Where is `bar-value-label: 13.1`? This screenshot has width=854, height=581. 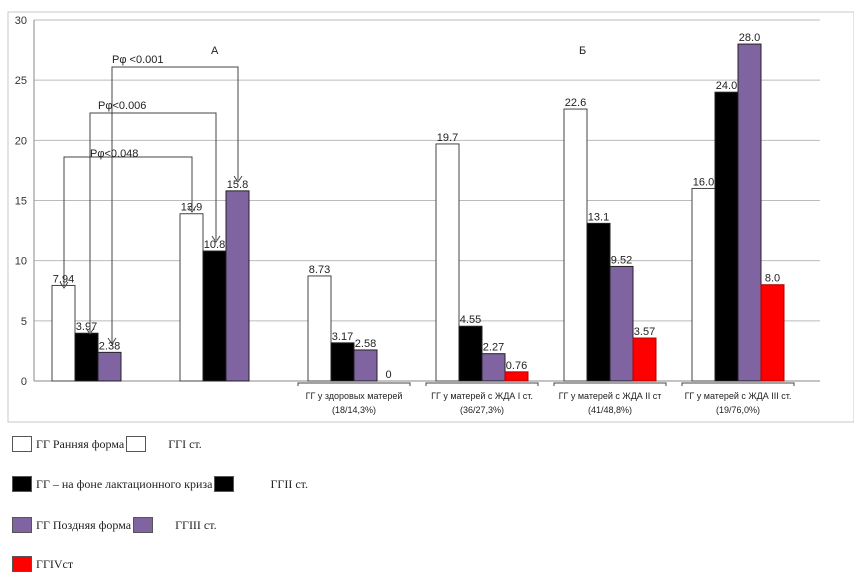
bar-value-label: 13.1 is located at coordinates (598, 217).